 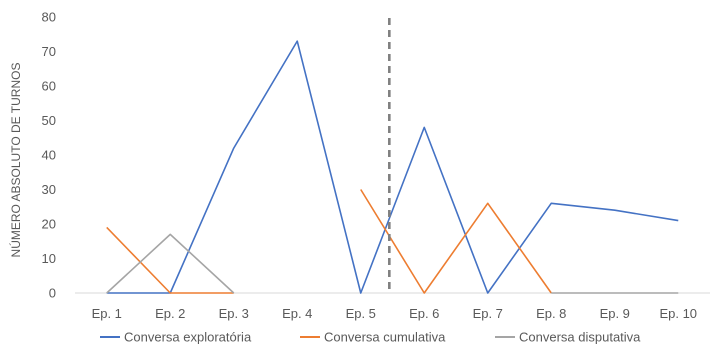 I want to click on legend-item: Conversa cumulativa, so click(x=373, y=337).